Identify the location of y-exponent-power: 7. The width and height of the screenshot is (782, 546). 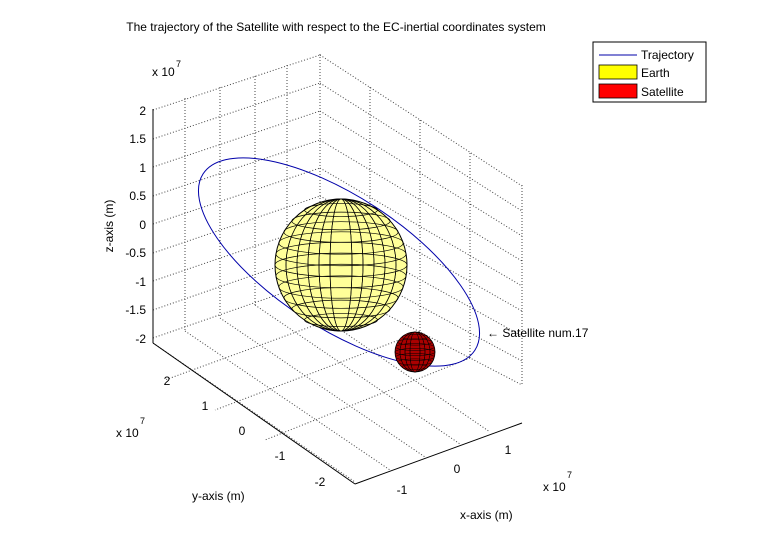
(142, 421).